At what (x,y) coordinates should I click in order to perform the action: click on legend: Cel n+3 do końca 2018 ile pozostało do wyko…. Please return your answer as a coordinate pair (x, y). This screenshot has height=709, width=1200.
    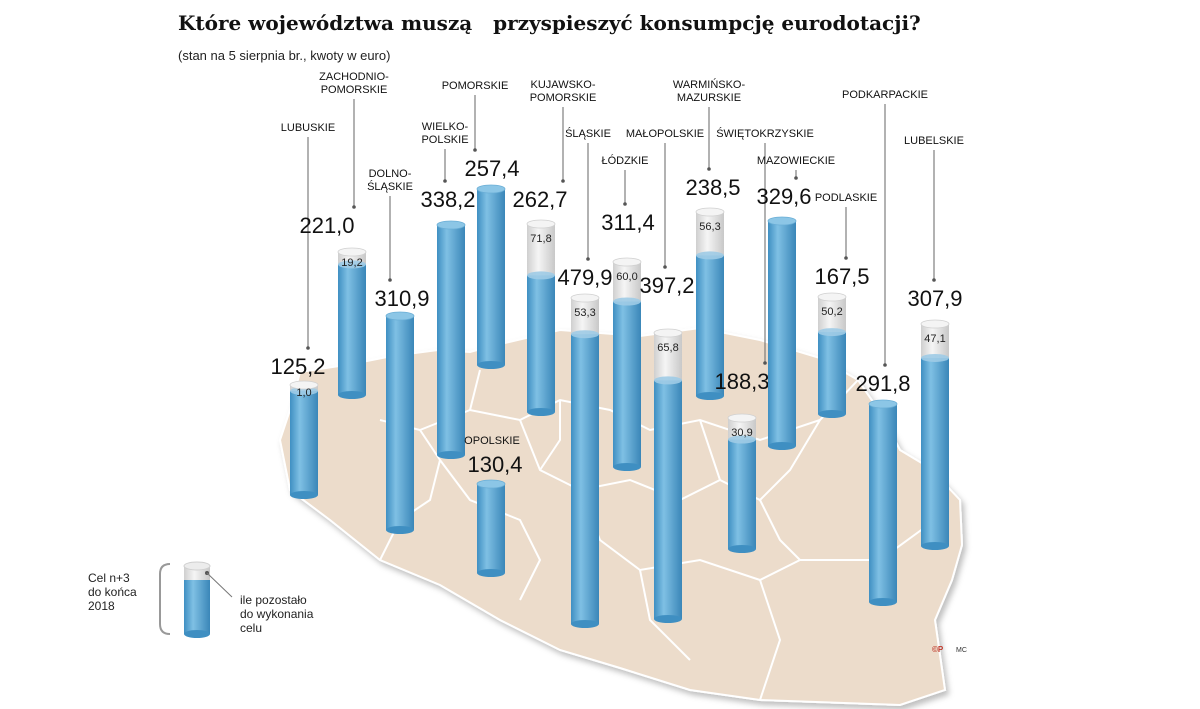
    Looking at the image, I should click on (201, 599).